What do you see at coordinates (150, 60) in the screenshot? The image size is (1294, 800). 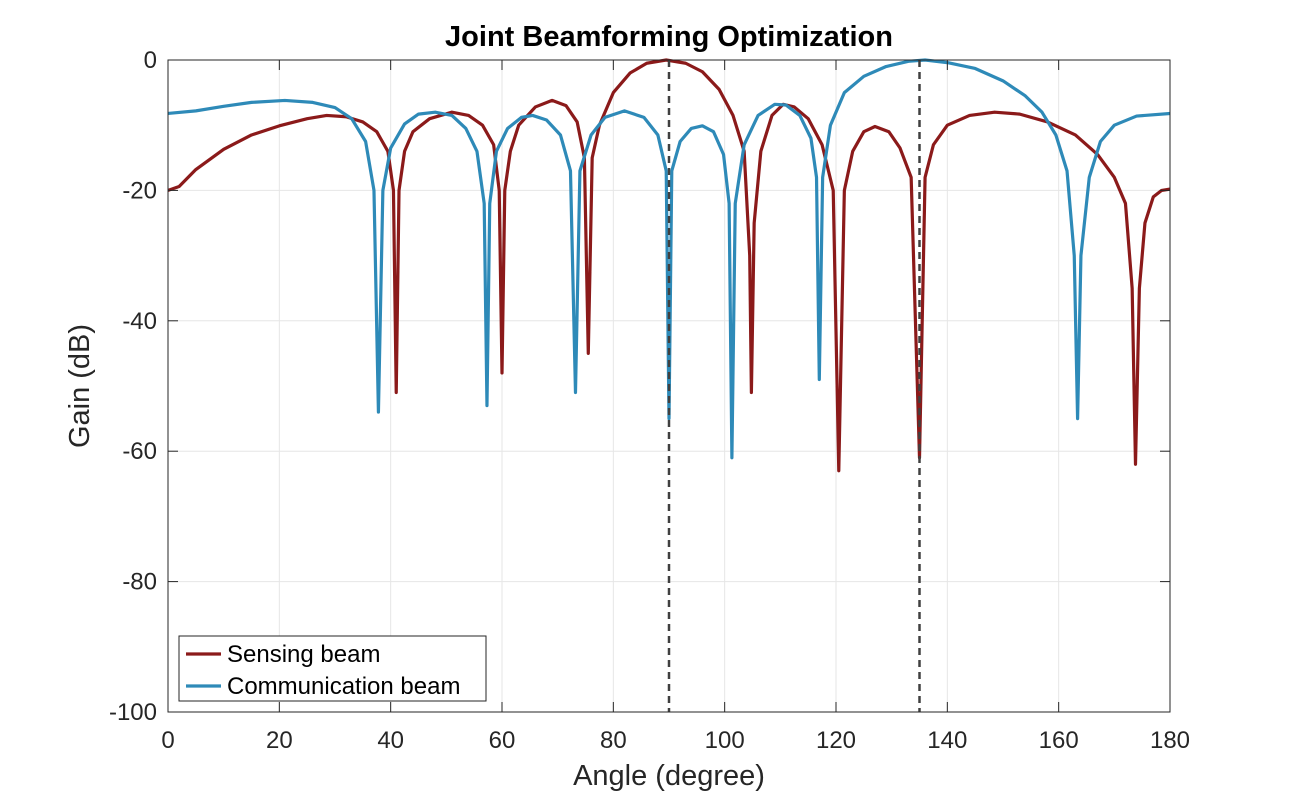 I see `y-tick-label: 0` at bounding box center [150, 60].